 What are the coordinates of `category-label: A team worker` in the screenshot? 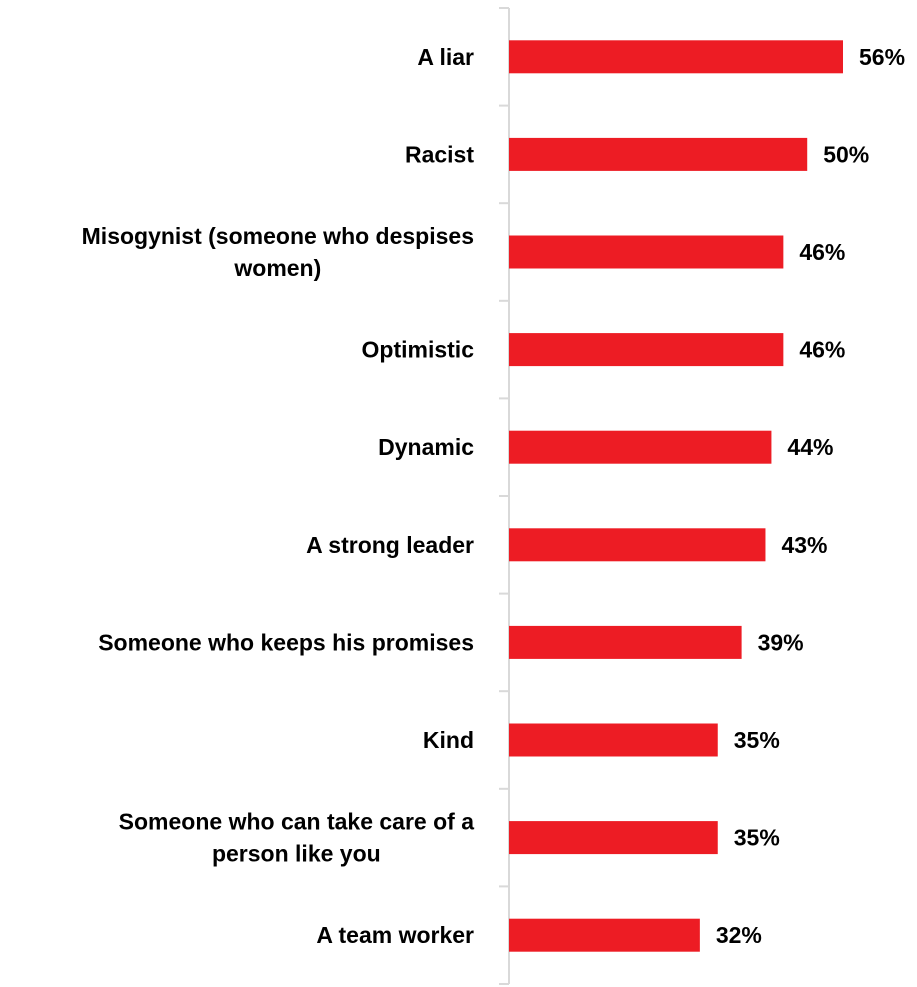 It's located at (395, 935).